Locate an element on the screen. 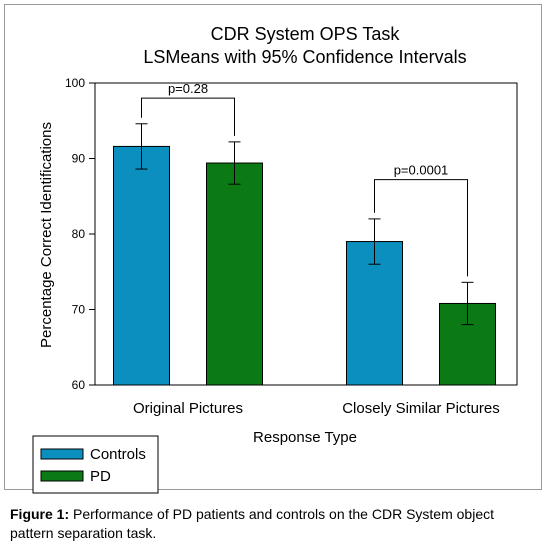 Image resolution: width=548 pixels, height=552 pixels. y-axis-label: Percentage Correct Identifications is located at coordinates (46, 235).